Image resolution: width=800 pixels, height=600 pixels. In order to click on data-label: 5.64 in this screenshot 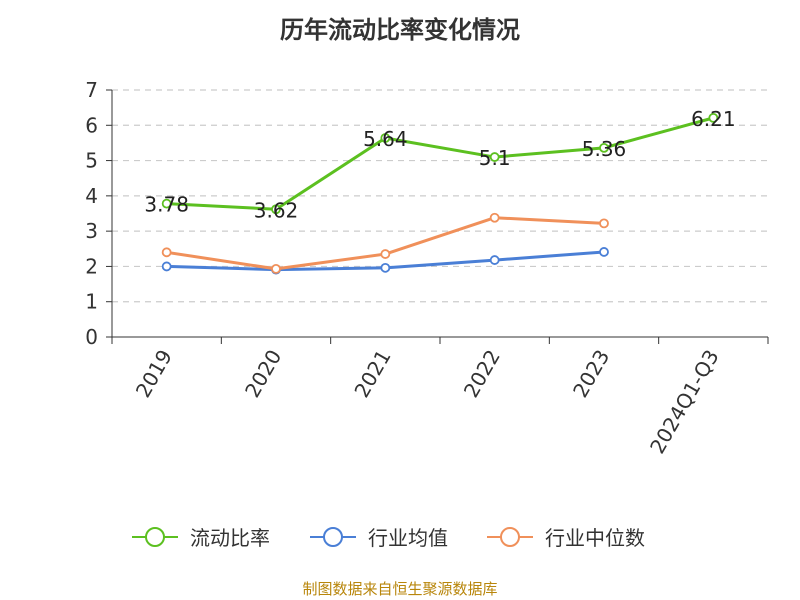, I will do `click(385, 139)`.